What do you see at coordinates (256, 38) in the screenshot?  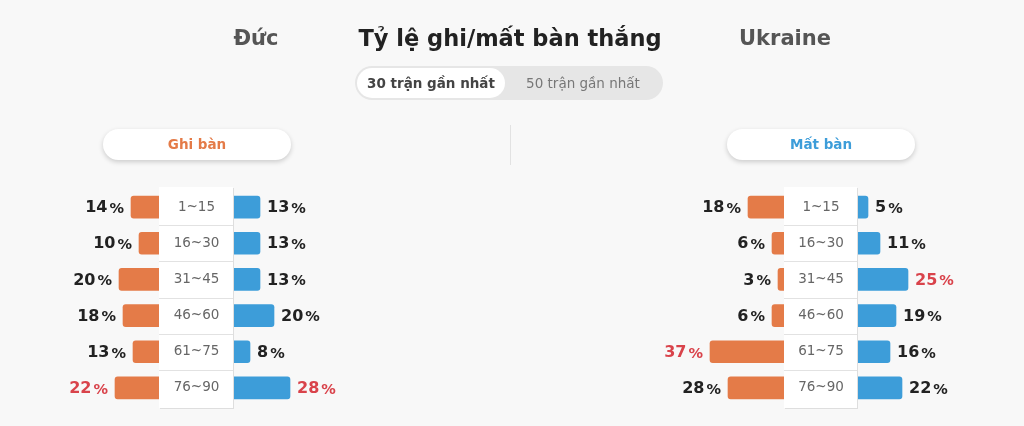 I see `text: Đức` at bounding box center [256, 38].